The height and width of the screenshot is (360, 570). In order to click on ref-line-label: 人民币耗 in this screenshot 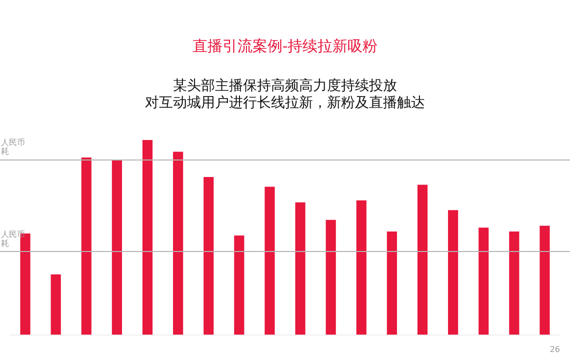, I will do `click(13, 147)`.